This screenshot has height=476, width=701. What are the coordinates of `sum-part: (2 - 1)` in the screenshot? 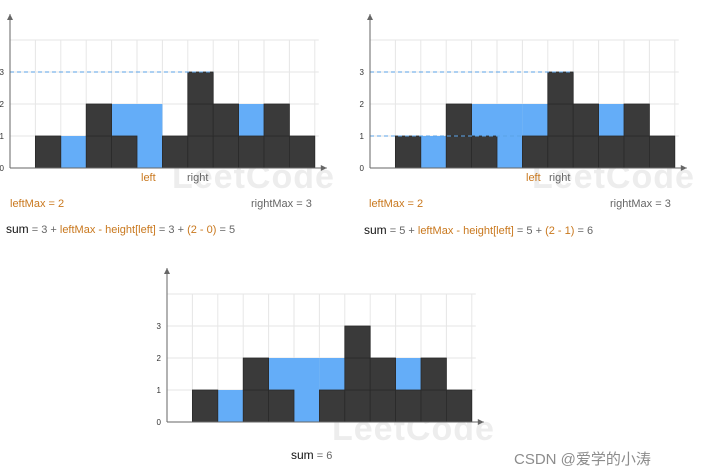 It's located at (560, 231).